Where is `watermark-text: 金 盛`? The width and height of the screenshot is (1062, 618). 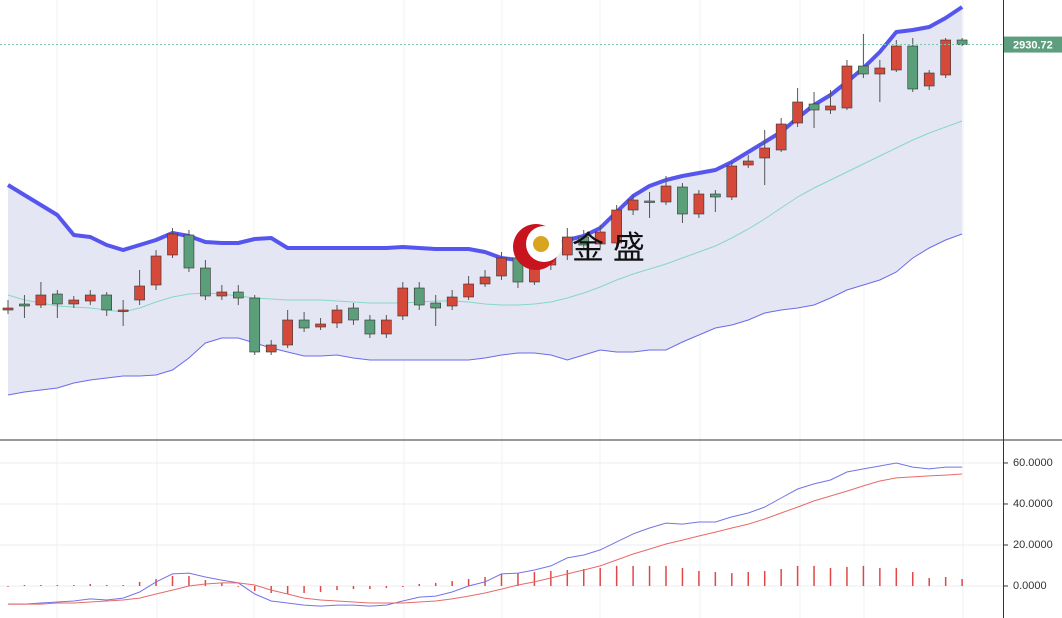
watermark-text: 金 盛 is located at coordinates (608, 247).